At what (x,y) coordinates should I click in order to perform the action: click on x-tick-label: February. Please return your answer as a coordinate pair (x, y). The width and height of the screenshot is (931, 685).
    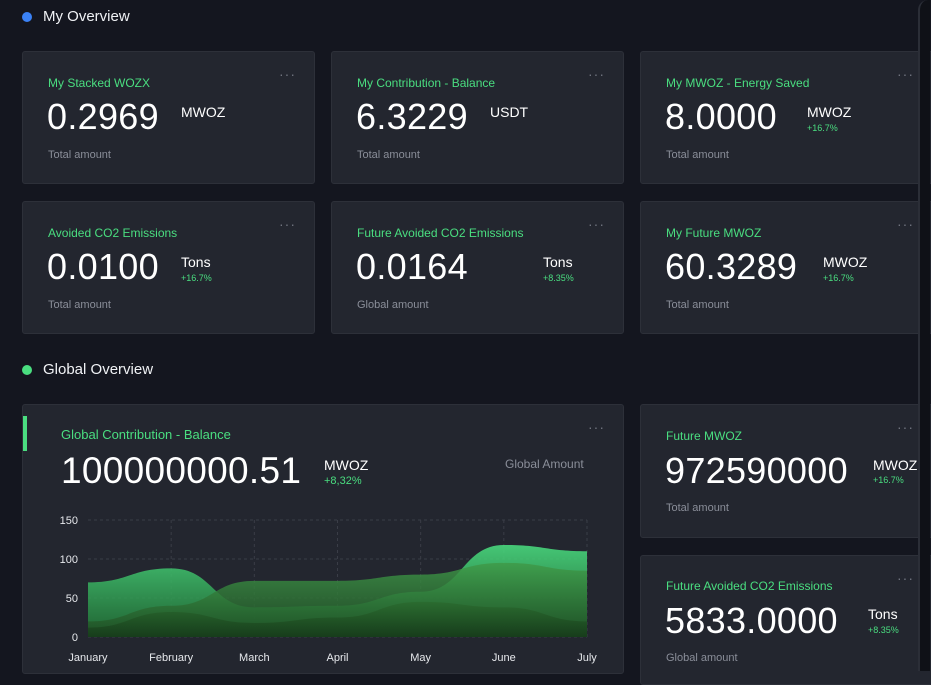
    Looking at the image, I should click on (171, 658).